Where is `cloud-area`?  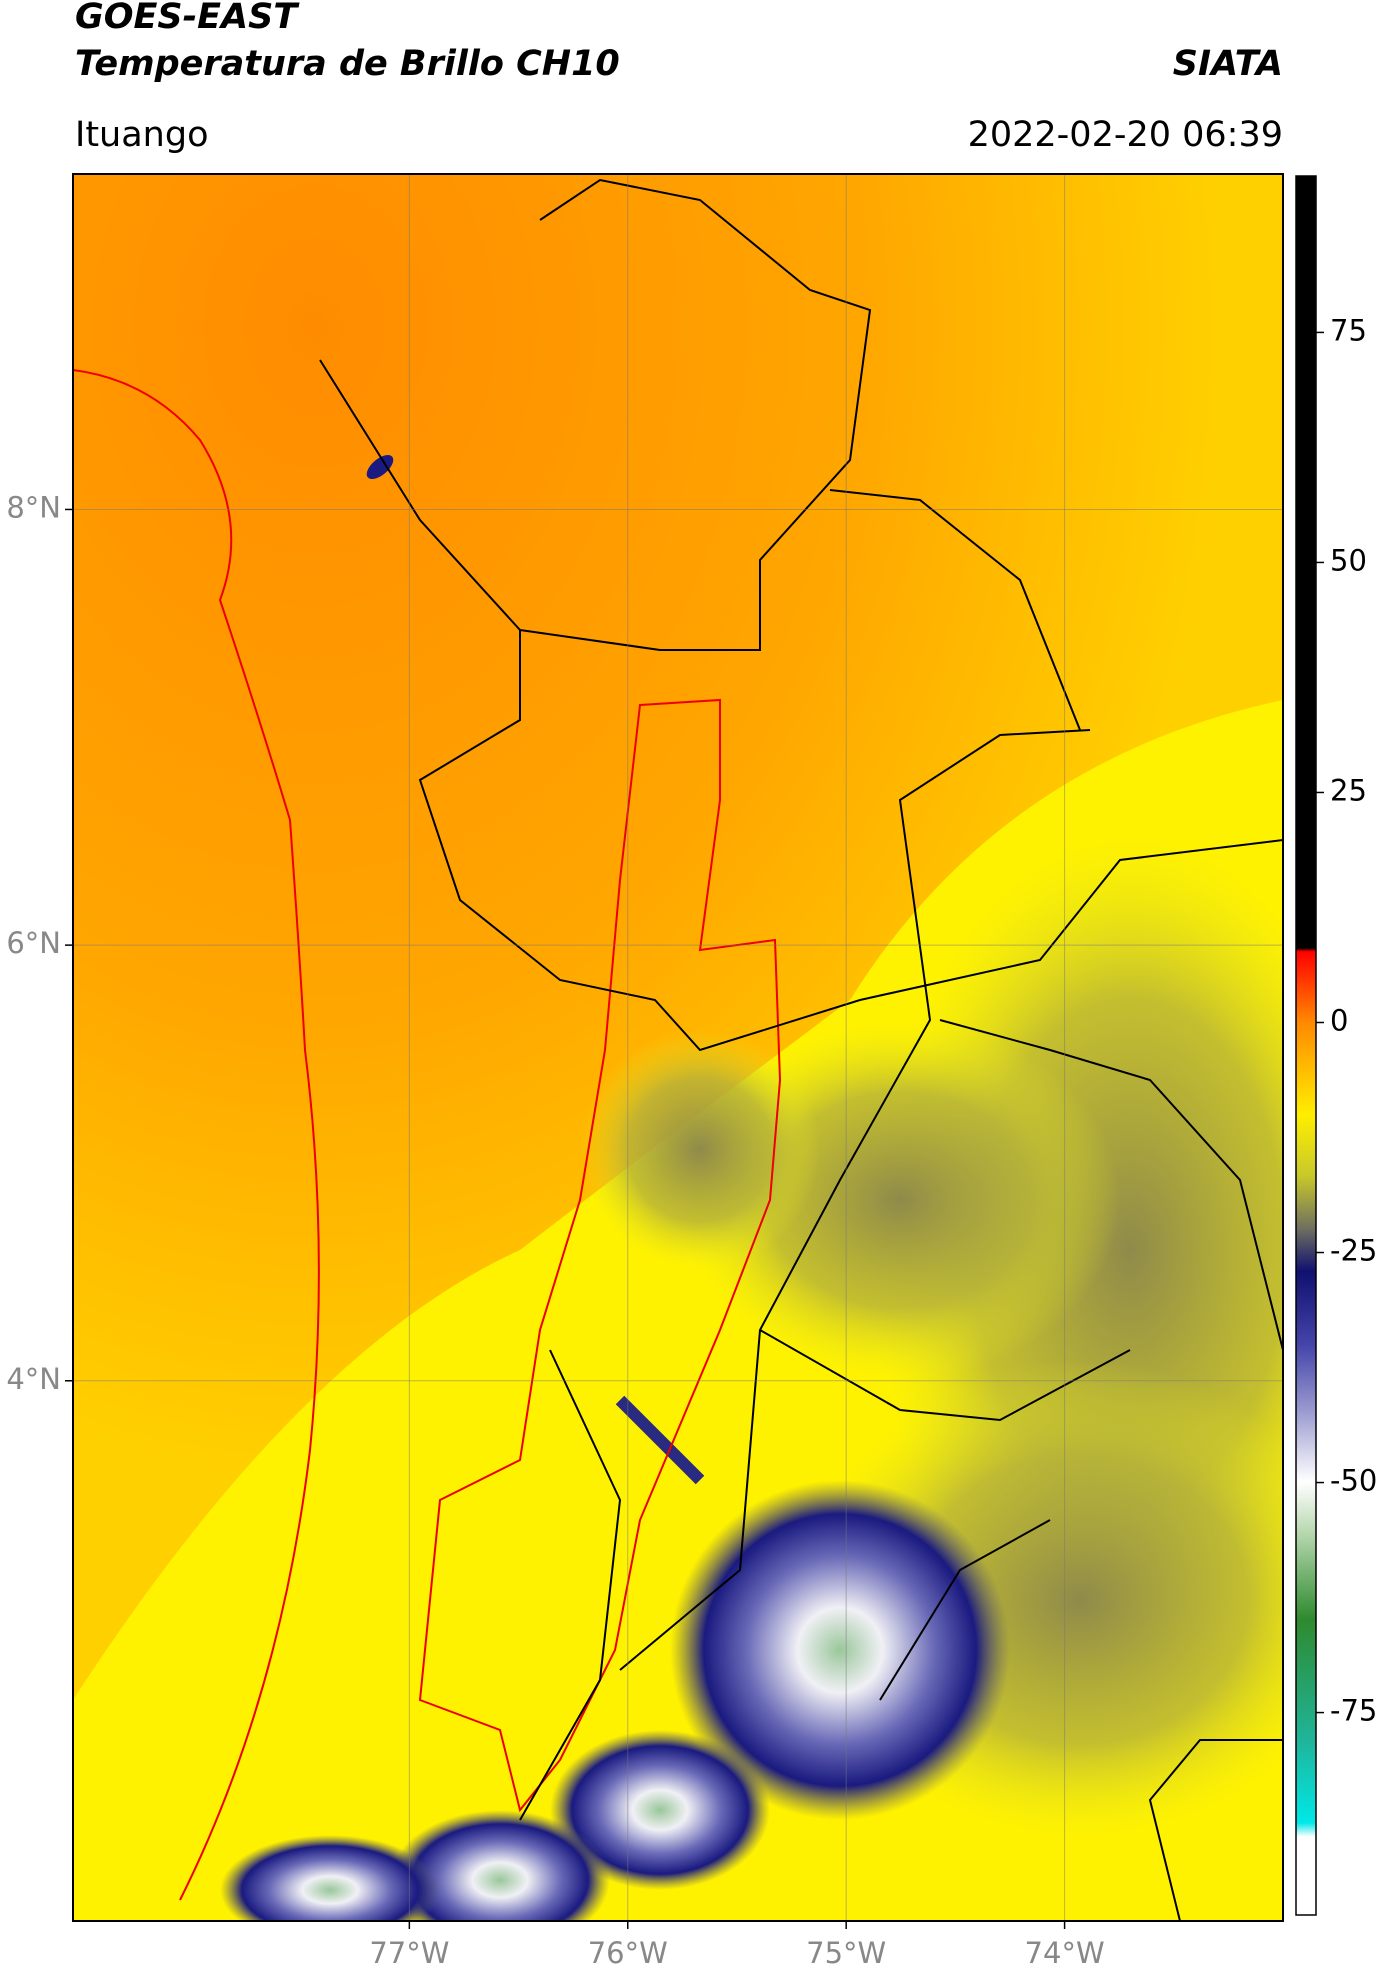
cloud-area is located at coordinates (700, 1150).